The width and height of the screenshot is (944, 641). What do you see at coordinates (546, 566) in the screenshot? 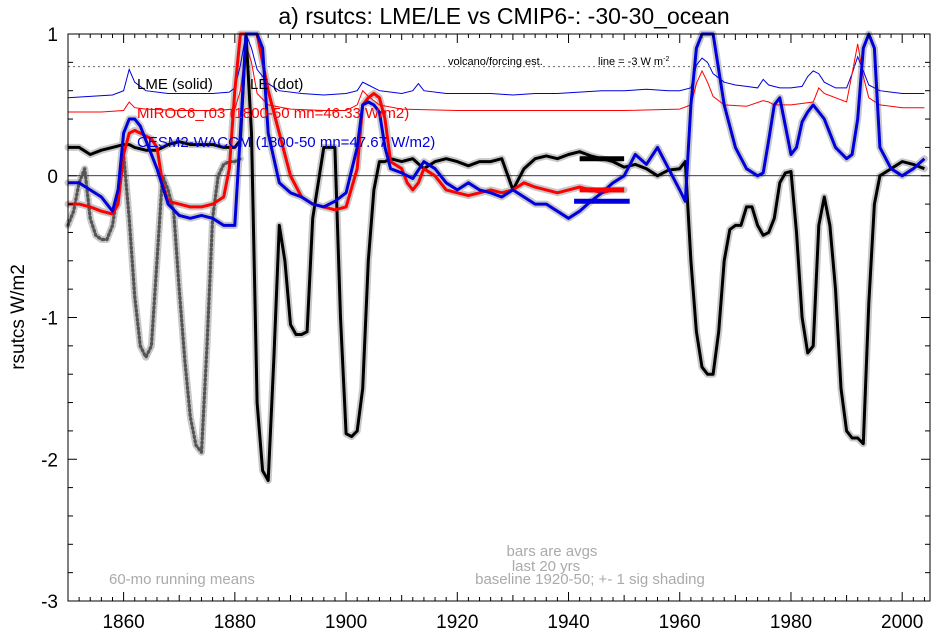
I see `bars-note-2: last 20 yrs` at bounding box center [546, 566].